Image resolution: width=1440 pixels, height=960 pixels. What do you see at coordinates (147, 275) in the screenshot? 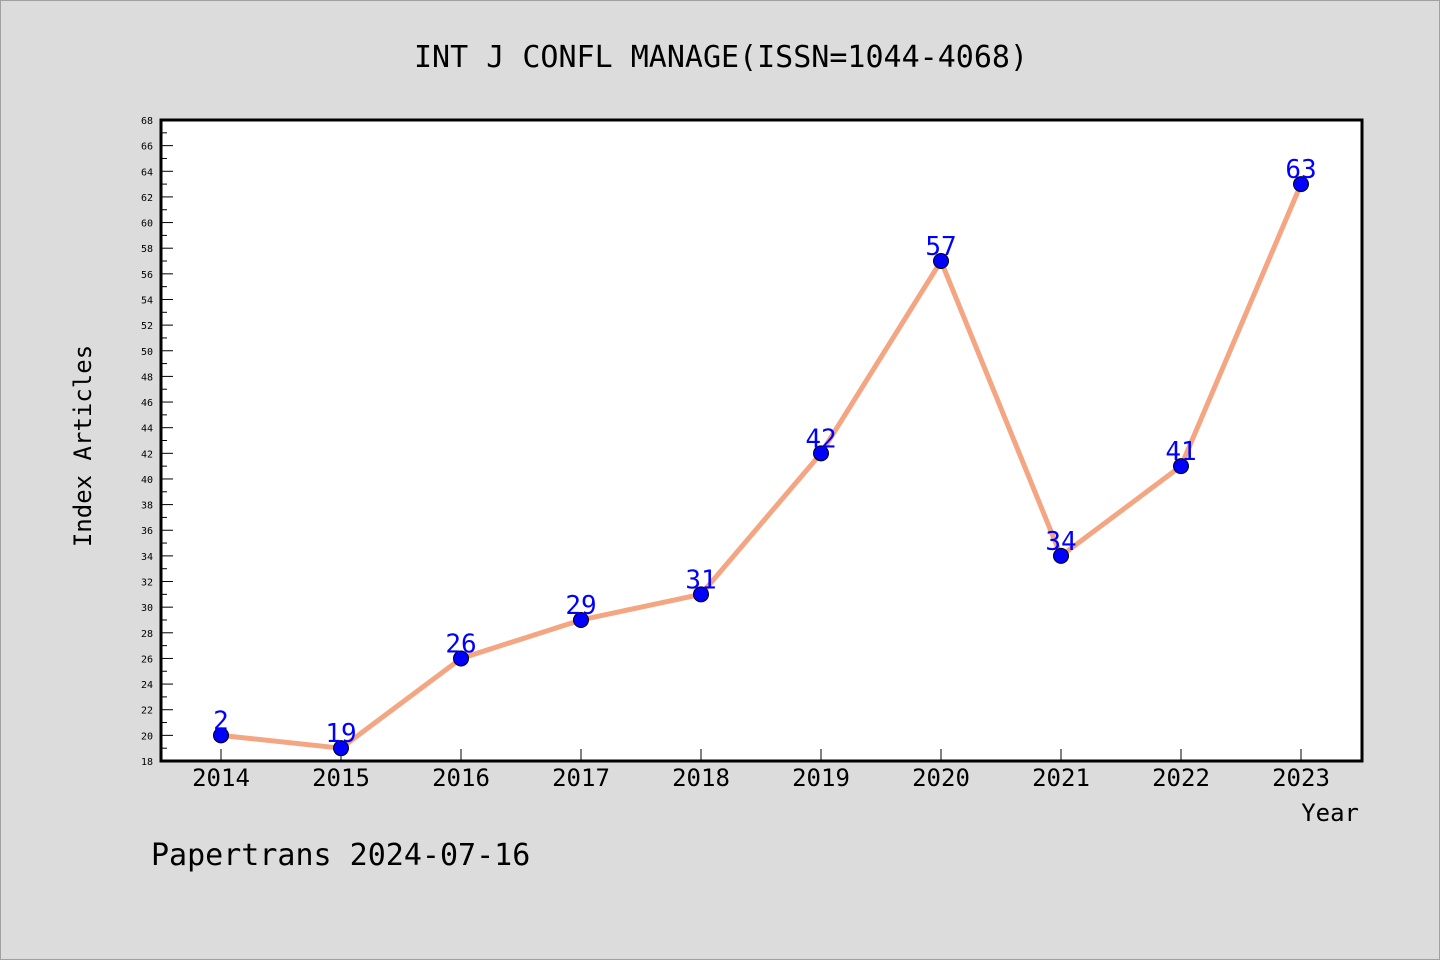
I see `y-tick-label: 56` at bounding box center [147, 275].